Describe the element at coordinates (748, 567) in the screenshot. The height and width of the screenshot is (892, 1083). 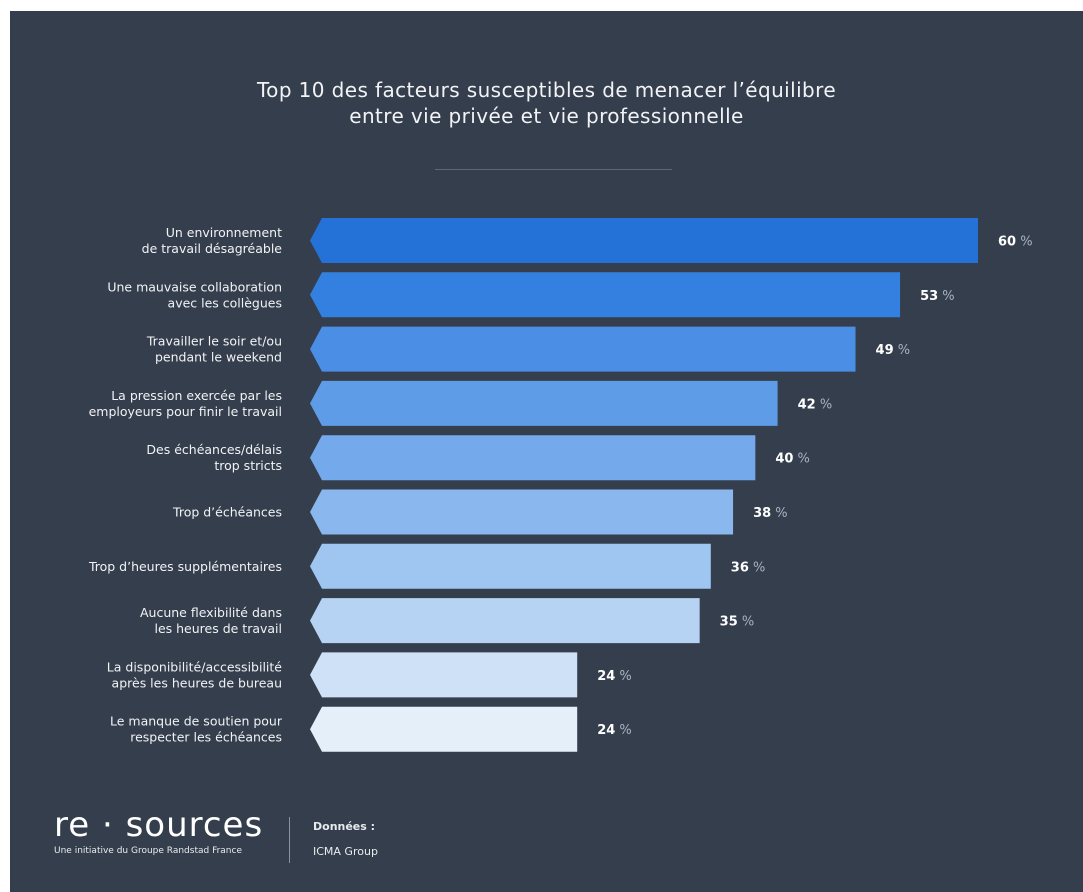
I see `value-label: 36 %` at that location.